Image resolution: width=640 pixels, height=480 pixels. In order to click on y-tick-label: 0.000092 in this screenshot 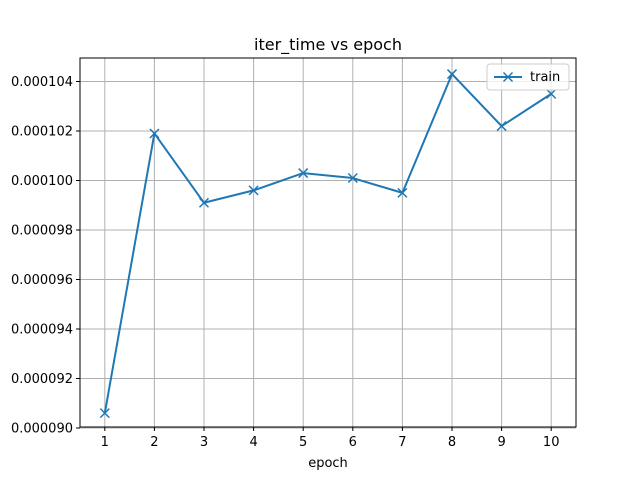, I will do `click(42, 379)`.